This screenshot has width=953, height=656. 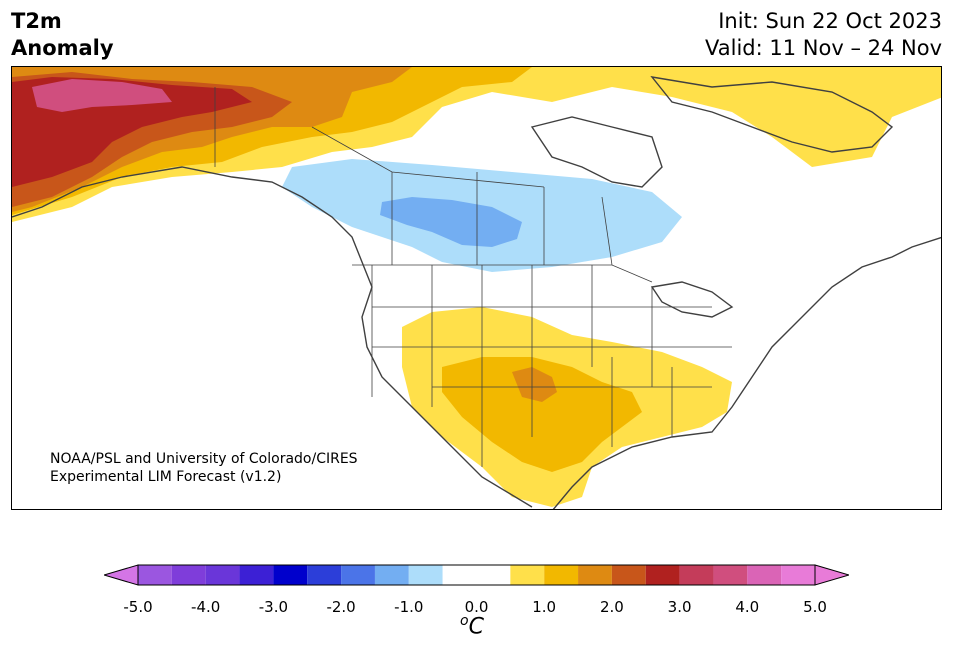 What do you see at coordinates (679, 607) in the screenshot?
I see `colorbar-tick-label: 3.0` at bounding box center [679, 607].